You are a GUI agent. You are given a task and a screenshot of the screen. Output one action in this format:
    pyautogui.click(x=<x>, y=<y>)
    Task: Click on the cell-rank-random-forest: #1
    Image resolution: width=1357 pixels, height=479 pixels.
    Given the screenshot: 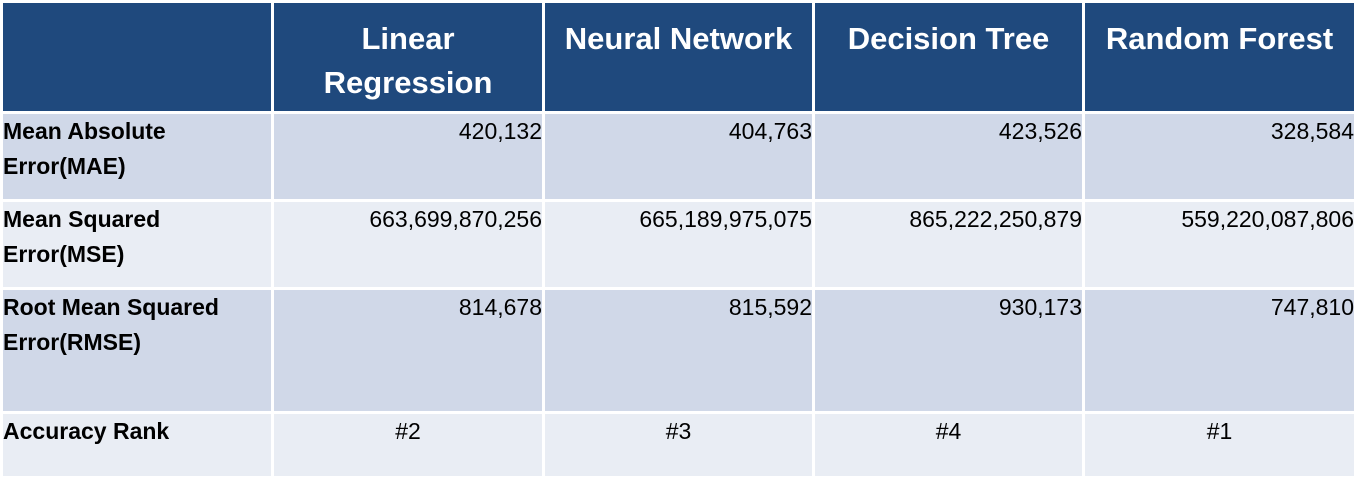 What is the action you would take?
    pyautogui.click(x=1219, y=445)
    